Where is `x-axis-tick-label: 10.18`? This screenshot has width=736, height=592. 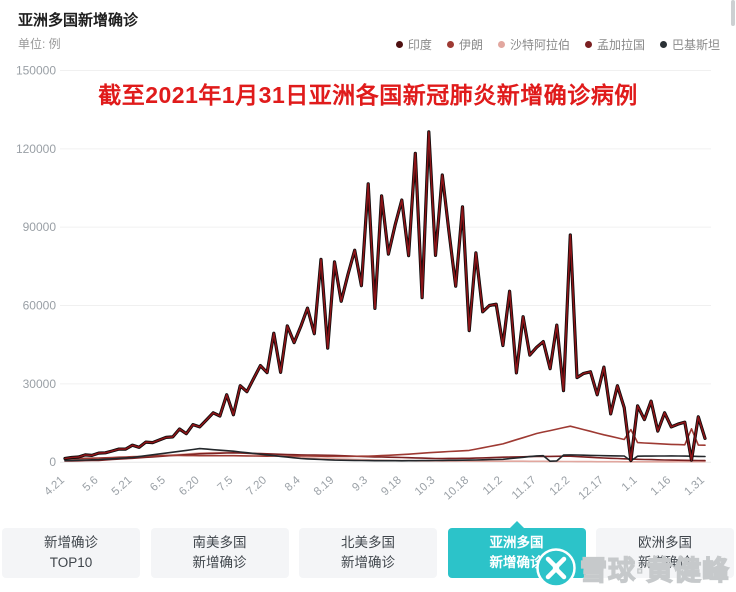 x-axis-tick-label: 10.18 is located at coordinates (456, 488).